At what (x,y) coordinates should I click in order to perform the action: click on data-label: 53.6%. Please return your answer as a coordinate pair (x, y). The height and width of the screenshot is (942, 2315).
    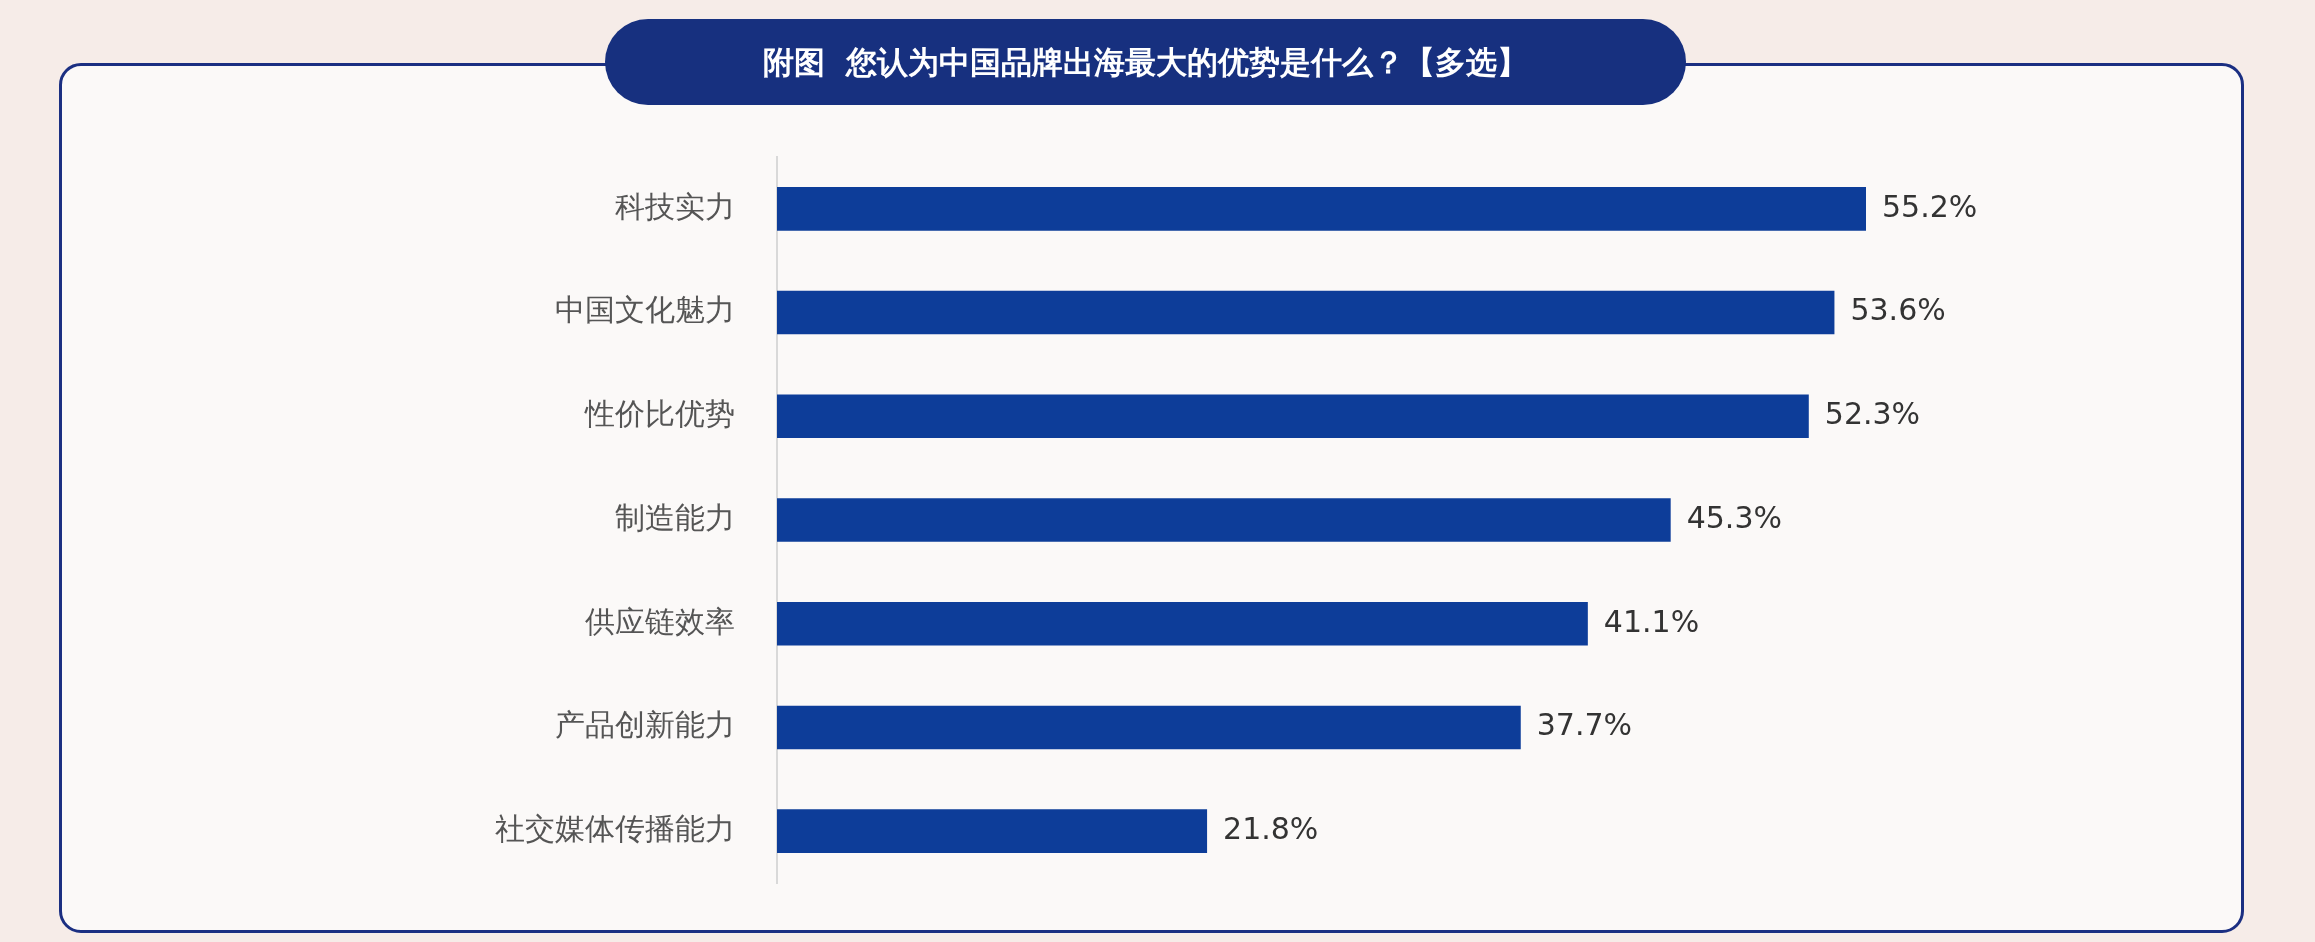
    Looking at the image, I should click on (1898, 310).